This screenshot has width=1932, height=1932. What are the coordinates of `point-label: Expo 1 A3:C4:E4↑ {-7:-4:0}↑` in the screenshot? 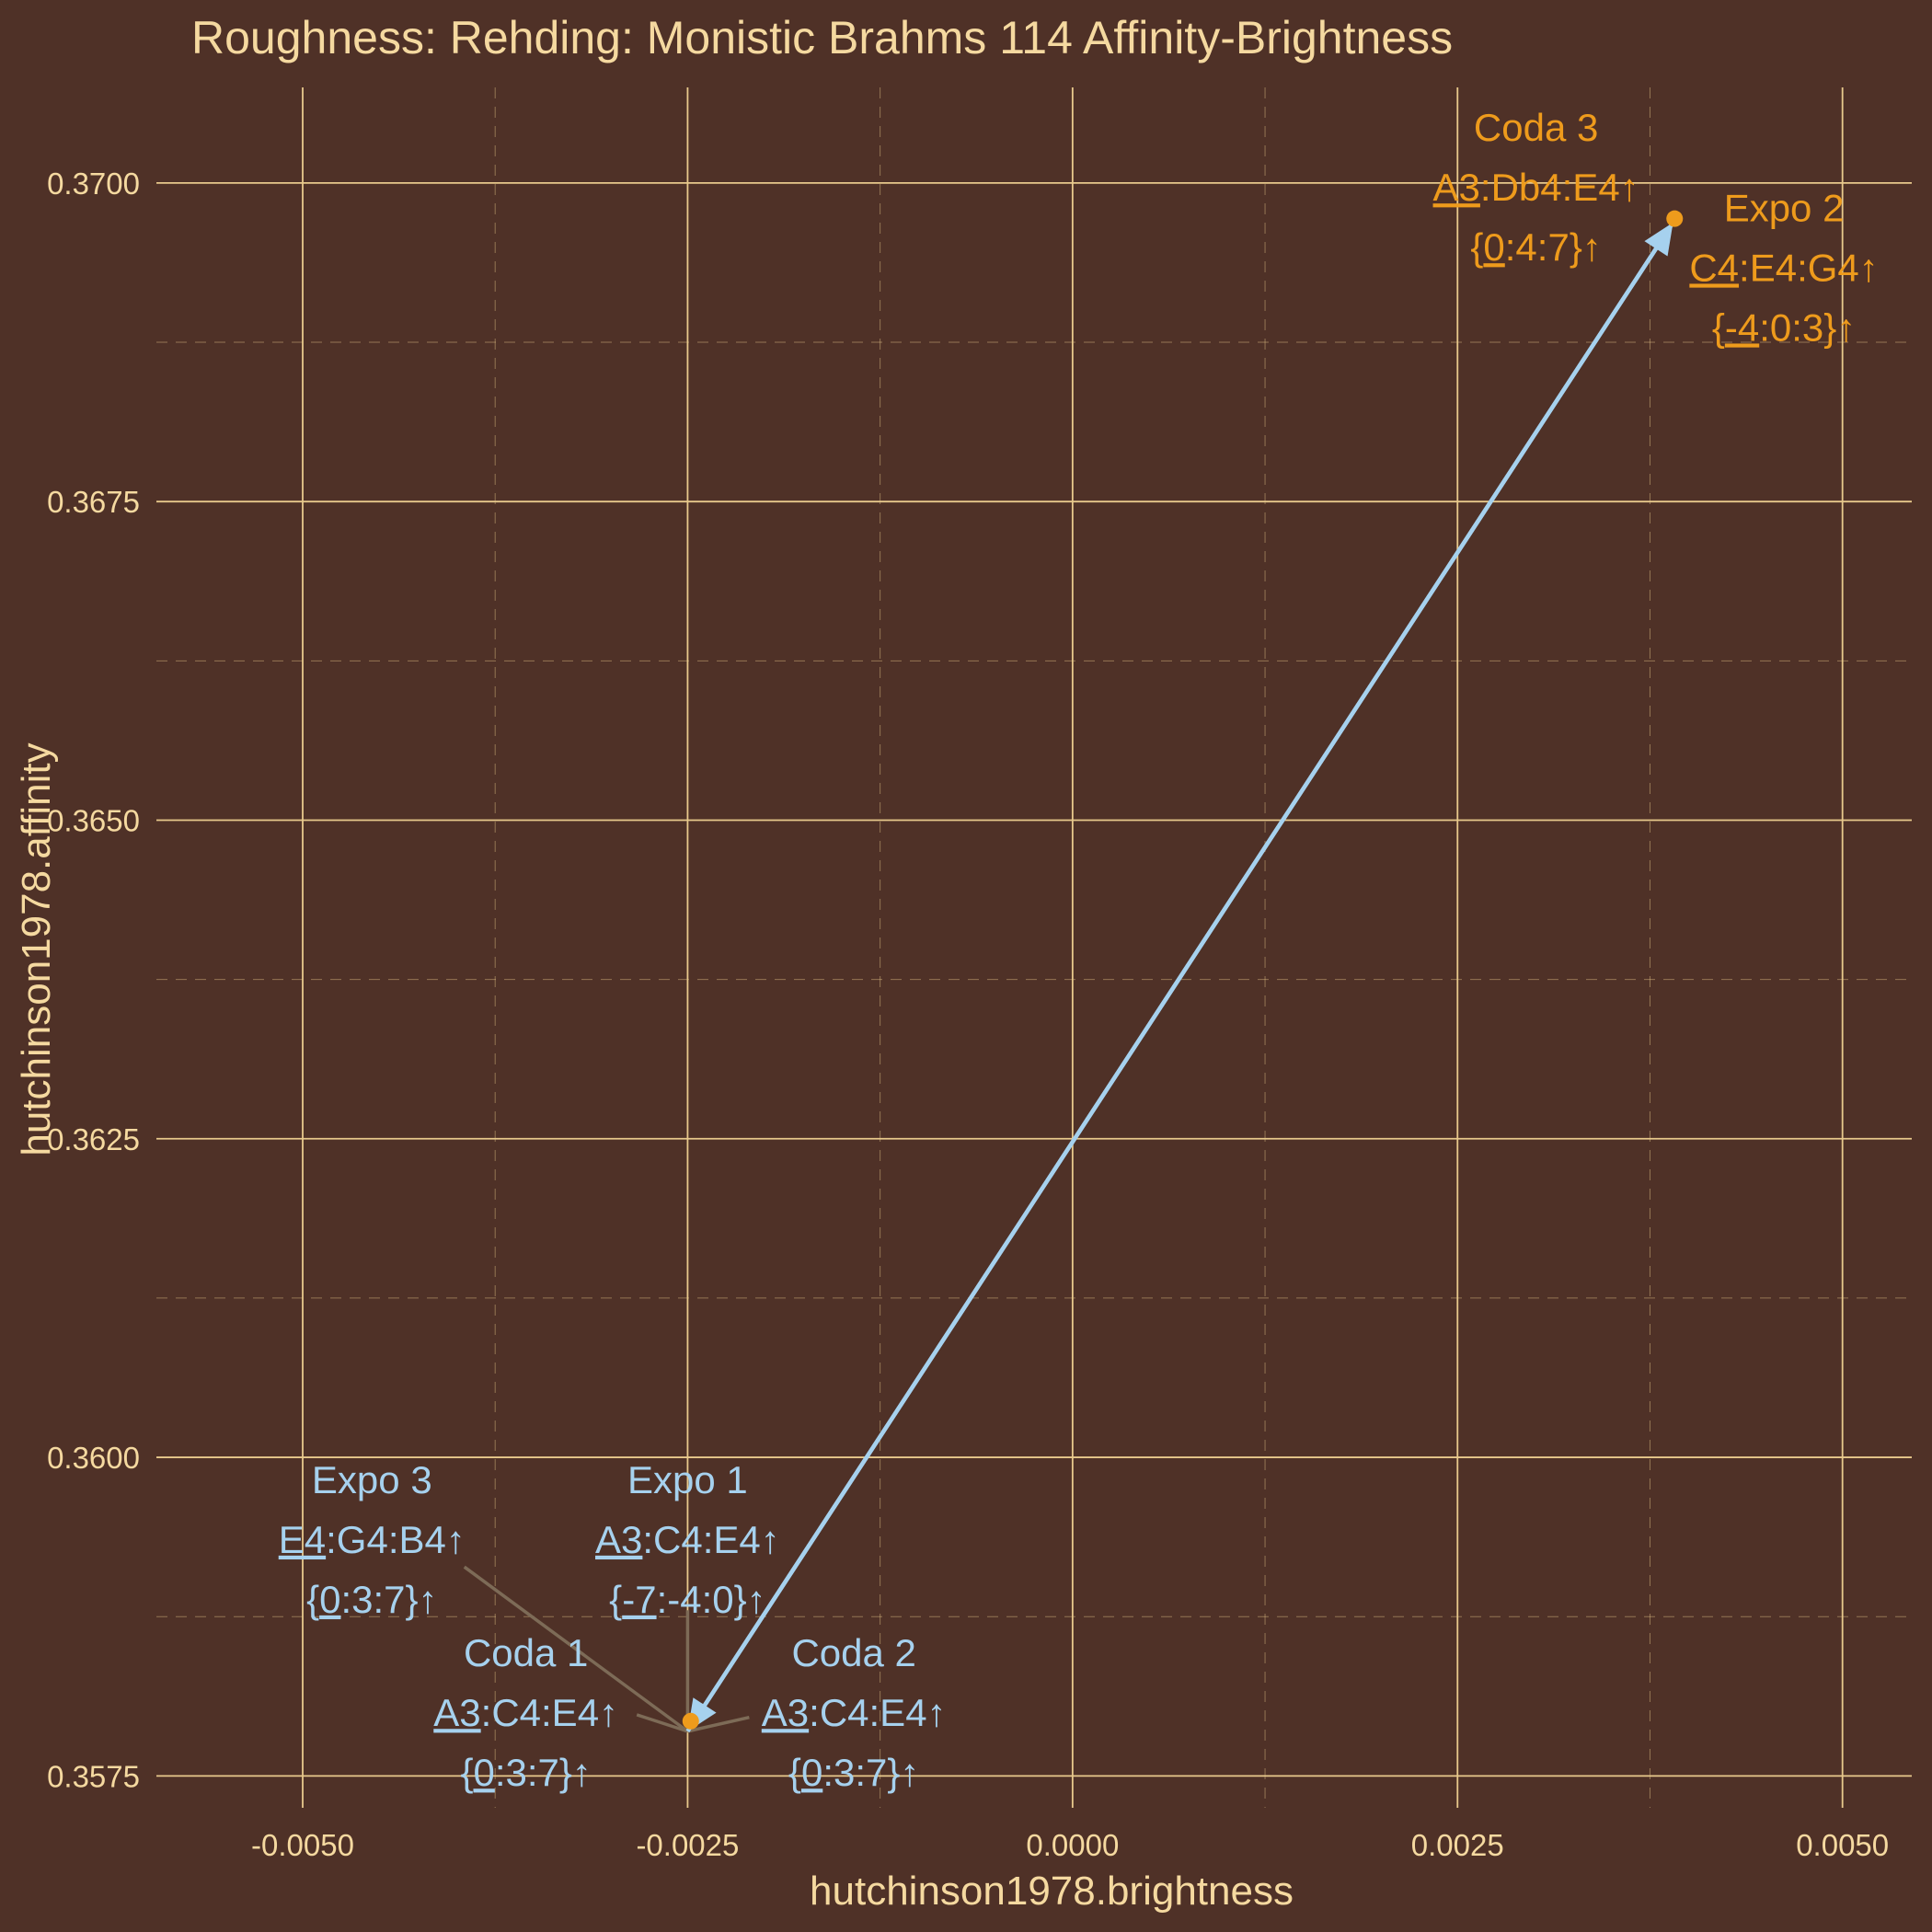 It's located at (687, 1539).